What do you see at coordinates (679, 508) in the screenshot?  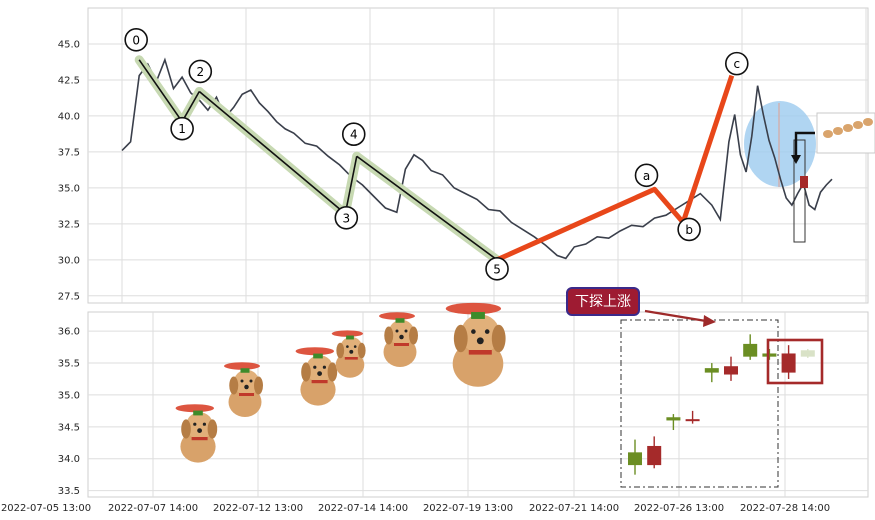 I see `bottom-x-tick-label: 2022-07-26 13:00` at bounding box center [679, 508].